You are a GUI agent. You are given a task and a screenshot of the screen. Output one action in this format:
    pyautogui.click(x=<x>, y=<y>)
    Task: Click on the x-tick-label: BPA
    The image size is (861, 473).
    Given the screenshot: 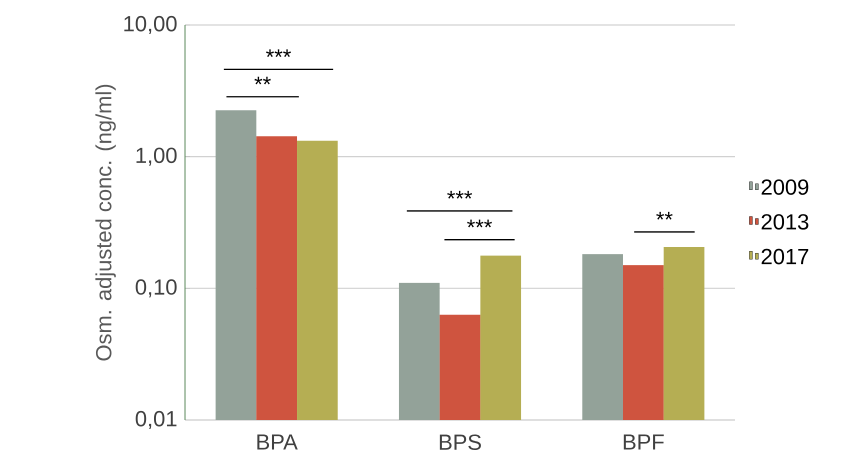 What is the action you would take?
    pyautogui.click(x=277, y=442)
    